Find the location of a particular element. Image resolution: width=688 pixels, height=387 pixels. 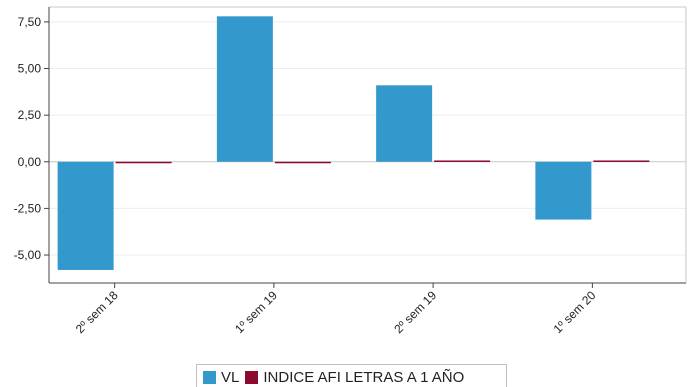

y-tick-label: 0,00 is located at coordinates (30, 162).